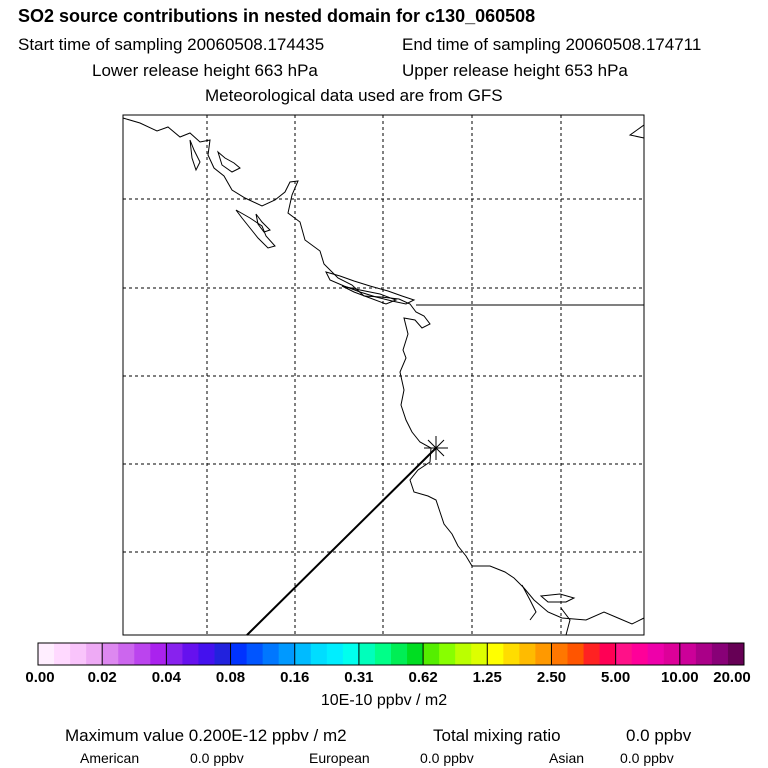  Describe the element at coordinates (680, 677) in the screenshot. I see `colorbar-tick-label: 10.00` at that location.